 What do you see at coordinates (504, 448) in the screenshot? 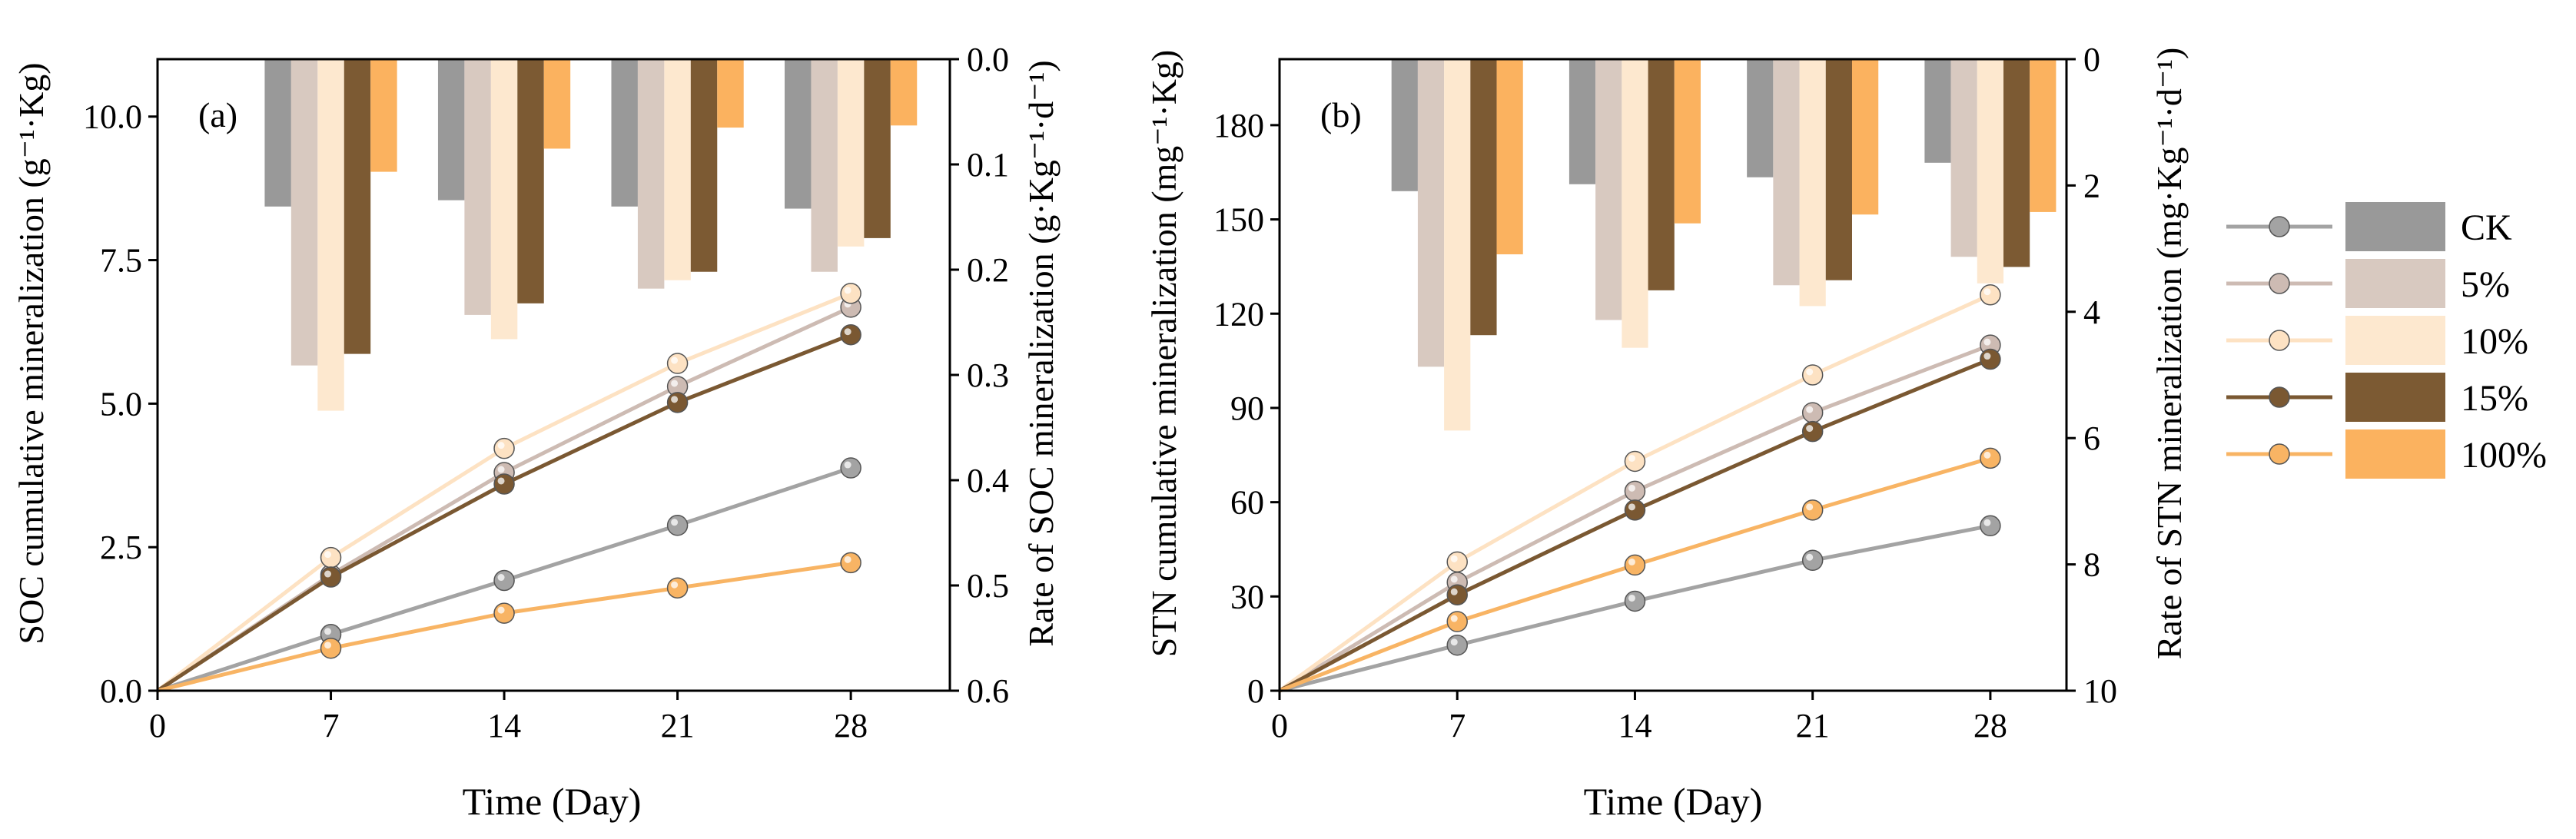
I see `panel-a-point-10pct-day14` at bounding box center [504, 448].